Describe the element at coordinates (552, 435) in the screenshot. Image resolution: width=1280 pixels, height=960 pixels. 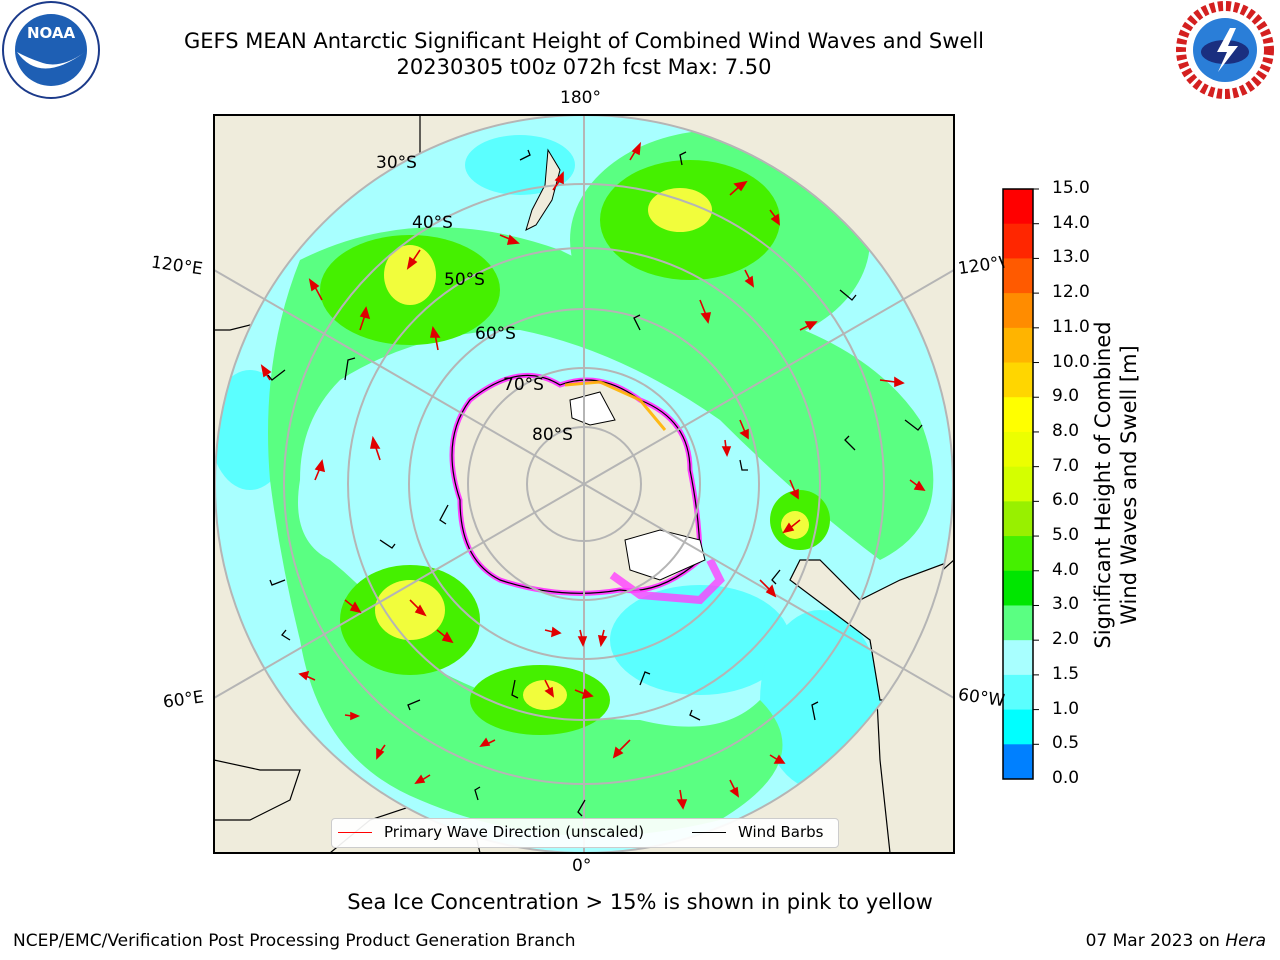
I see `lat-label-80s: 80°S` at that location.